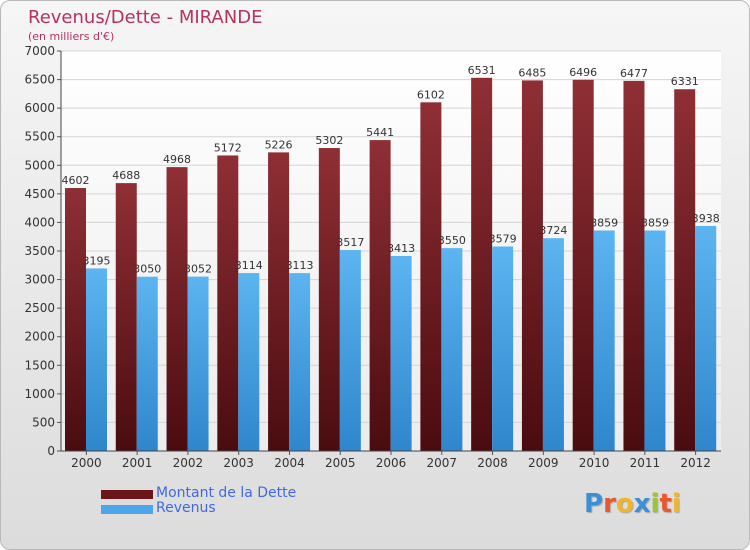  What do you see at coordinates (583, 72) in the screenshot?
I see `data-label: 6496` at bounding box center [583, 72].